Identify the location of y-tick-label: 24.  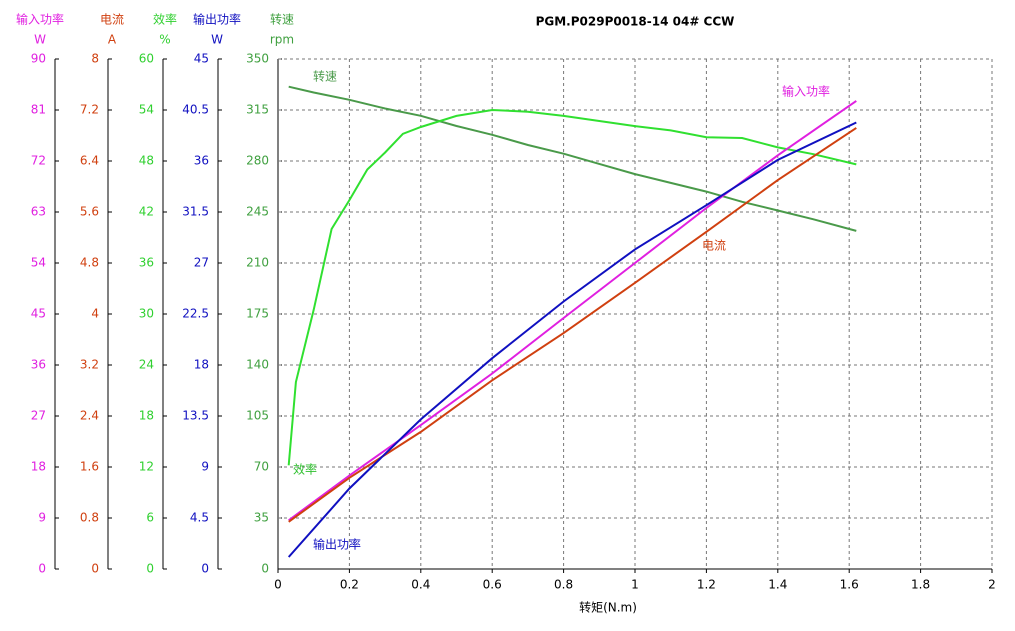
(146, 365).